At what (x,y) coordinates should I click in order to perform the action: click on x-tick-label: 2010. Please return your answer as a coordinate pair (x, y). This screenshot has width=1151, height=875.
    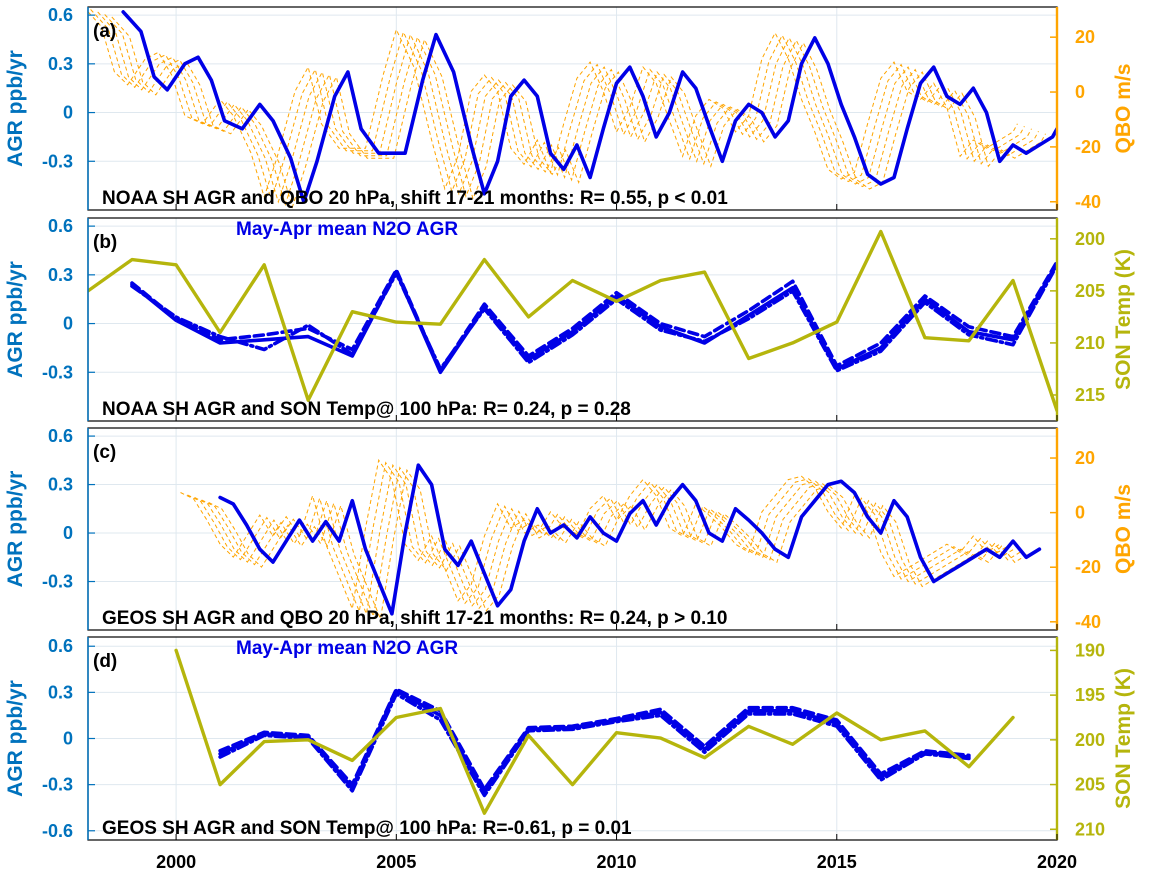
    Looking at the image, I should click on (617, 862).